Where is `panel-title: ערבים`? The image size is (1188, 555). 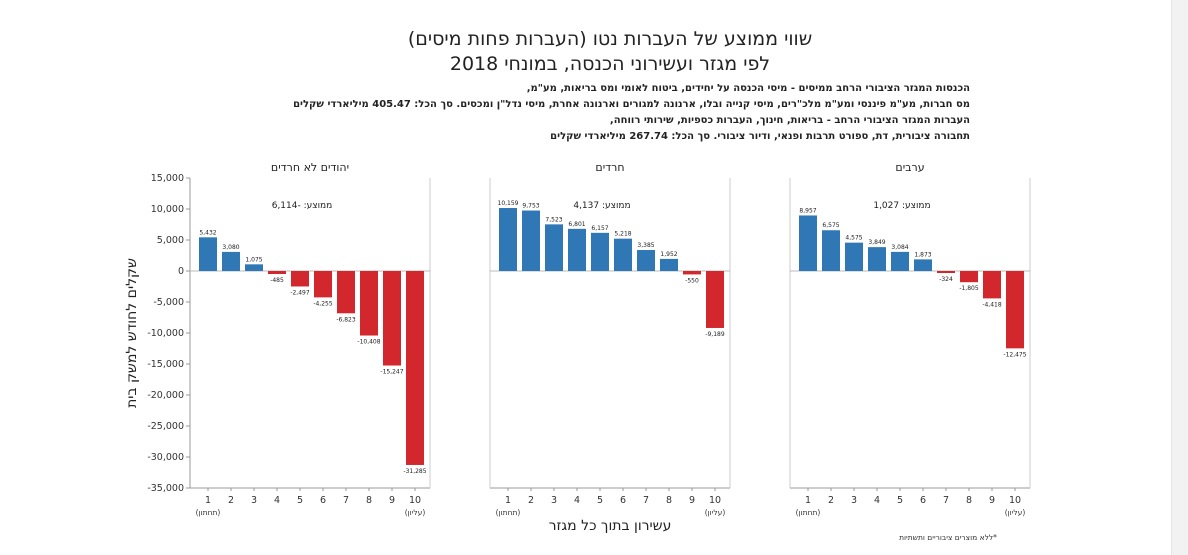
panel-title: ערבים is located at coordinates (909, 167).